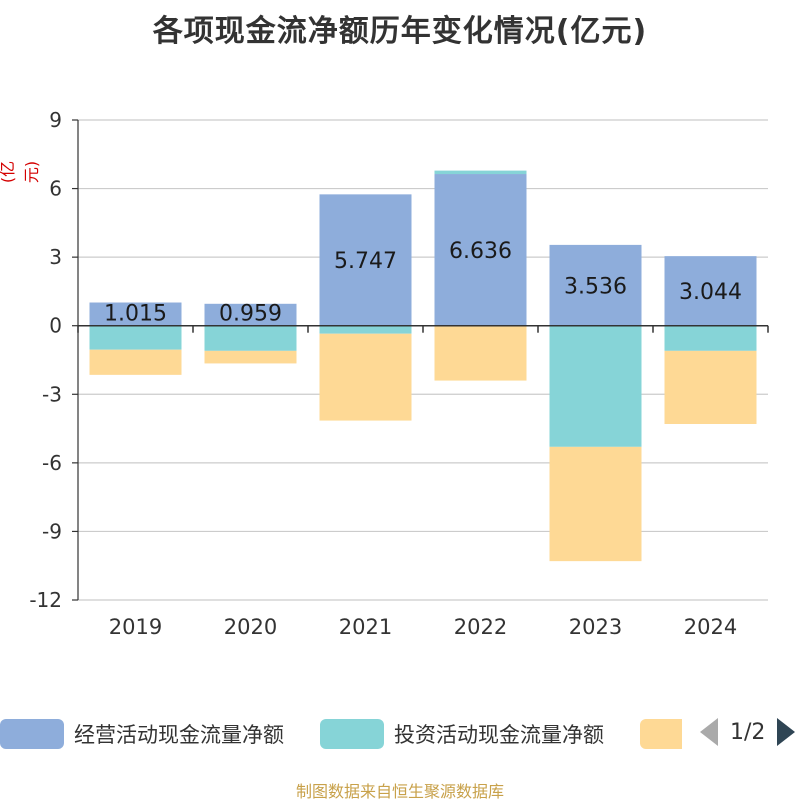 Image resolution: width=800 pixels, height=802 pixels. I want to click on data-label-2019: 1.015, so click(135, 314).